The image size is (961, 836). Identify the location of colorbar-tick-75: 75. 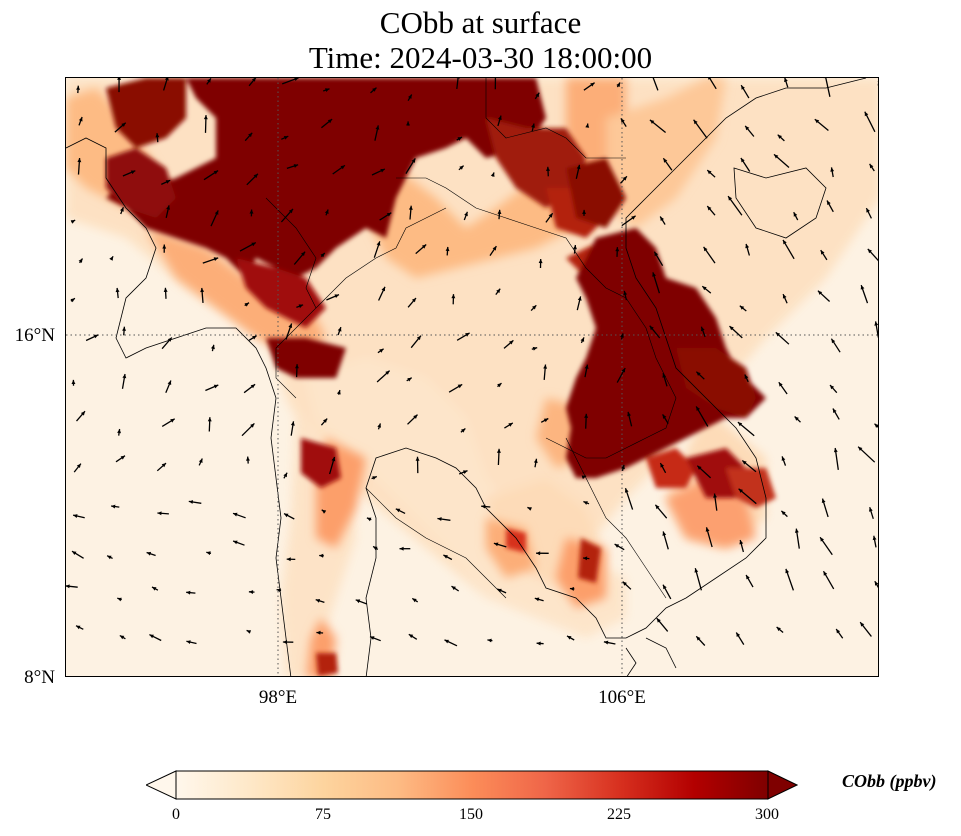
(323, 814).